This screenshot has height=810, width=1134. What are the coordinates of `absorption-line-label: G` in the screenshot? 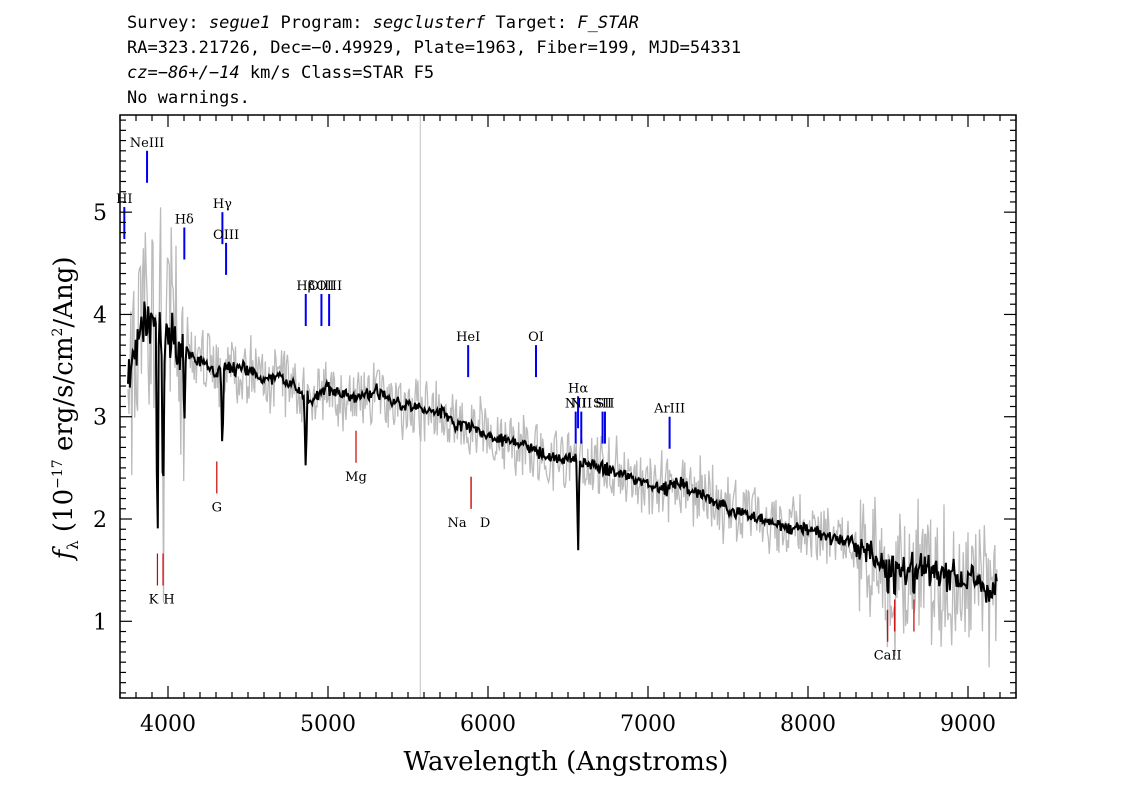 It's located at (217, 507).